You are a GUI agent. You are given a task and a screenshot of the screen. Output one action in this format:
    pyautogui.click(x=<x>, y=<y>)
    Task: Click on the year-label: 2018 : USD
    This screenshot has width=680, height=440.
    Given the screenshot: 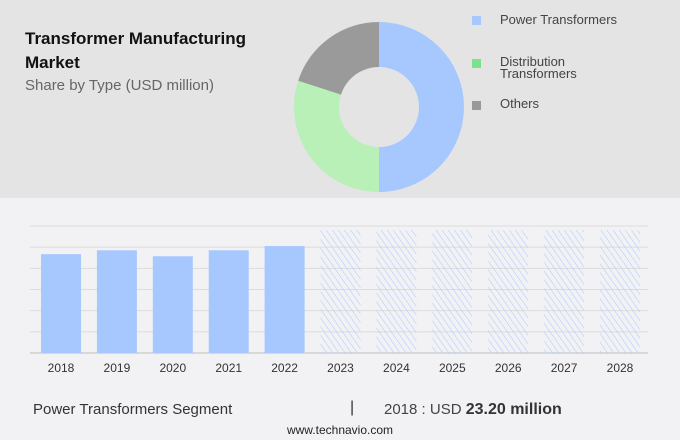 What is the action you would take?
    pyautogui.click(x=423, y=409)
    